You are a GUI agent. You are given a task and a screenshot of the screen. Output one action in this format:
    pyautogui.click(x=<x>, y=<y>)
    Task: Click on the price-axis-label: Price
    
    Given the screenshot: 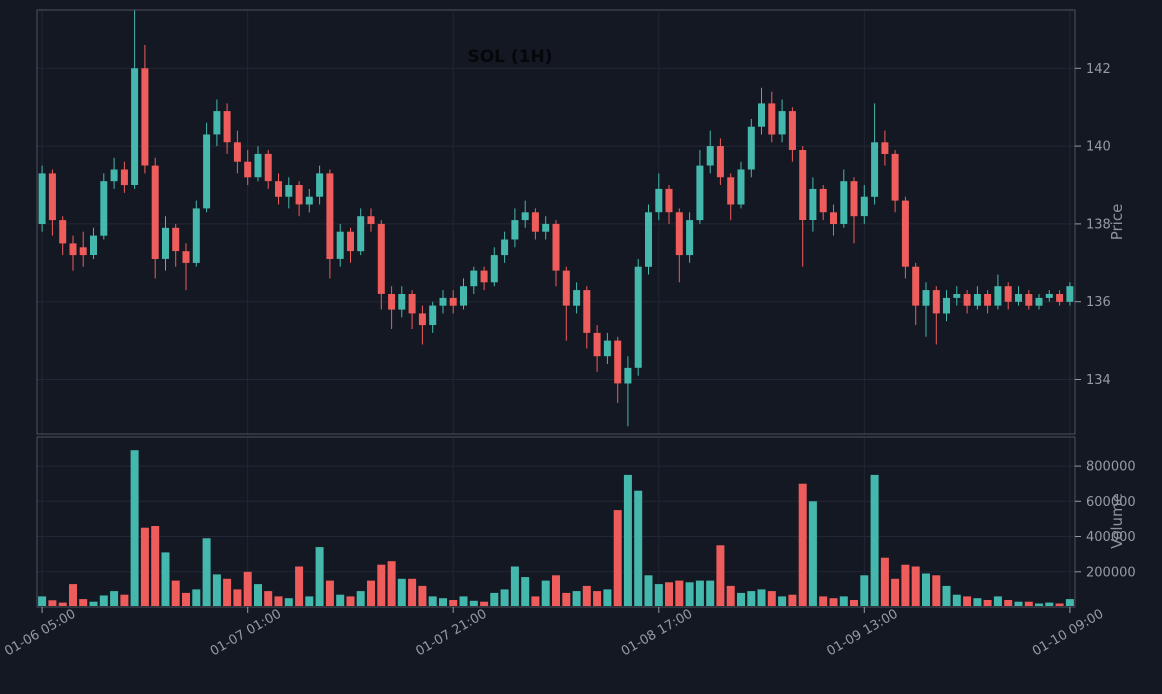 What is the action you would take?
    pyautogui.click(x=1117, y=222)
    